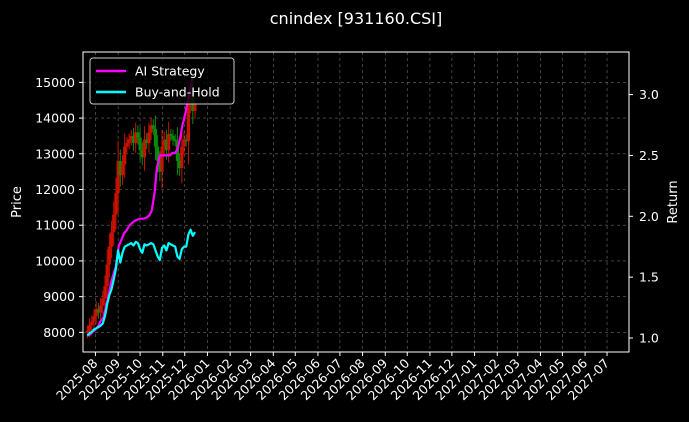 The width and height of the screenshot is (689, 422). I want to click on series-line-buy-and-hold, so click(141, 282).